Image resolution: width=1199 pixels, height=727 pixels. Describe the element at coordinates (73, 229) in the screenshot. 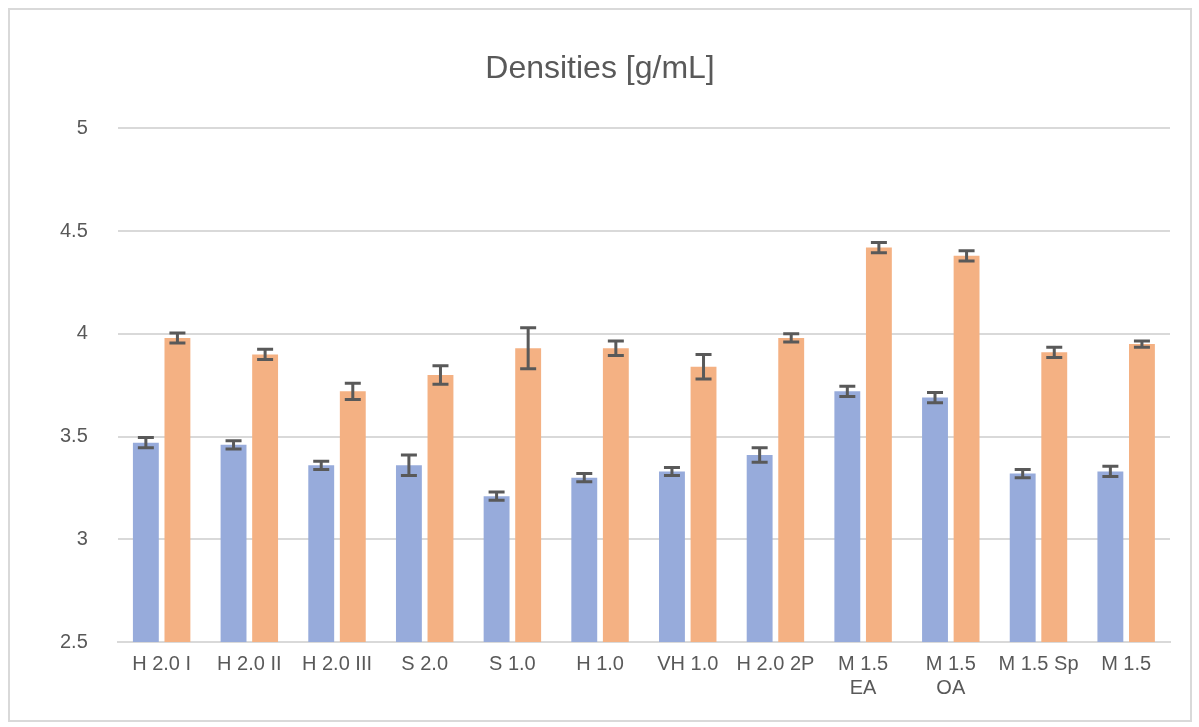

I see `y-tick-label: 4.5` at that location.